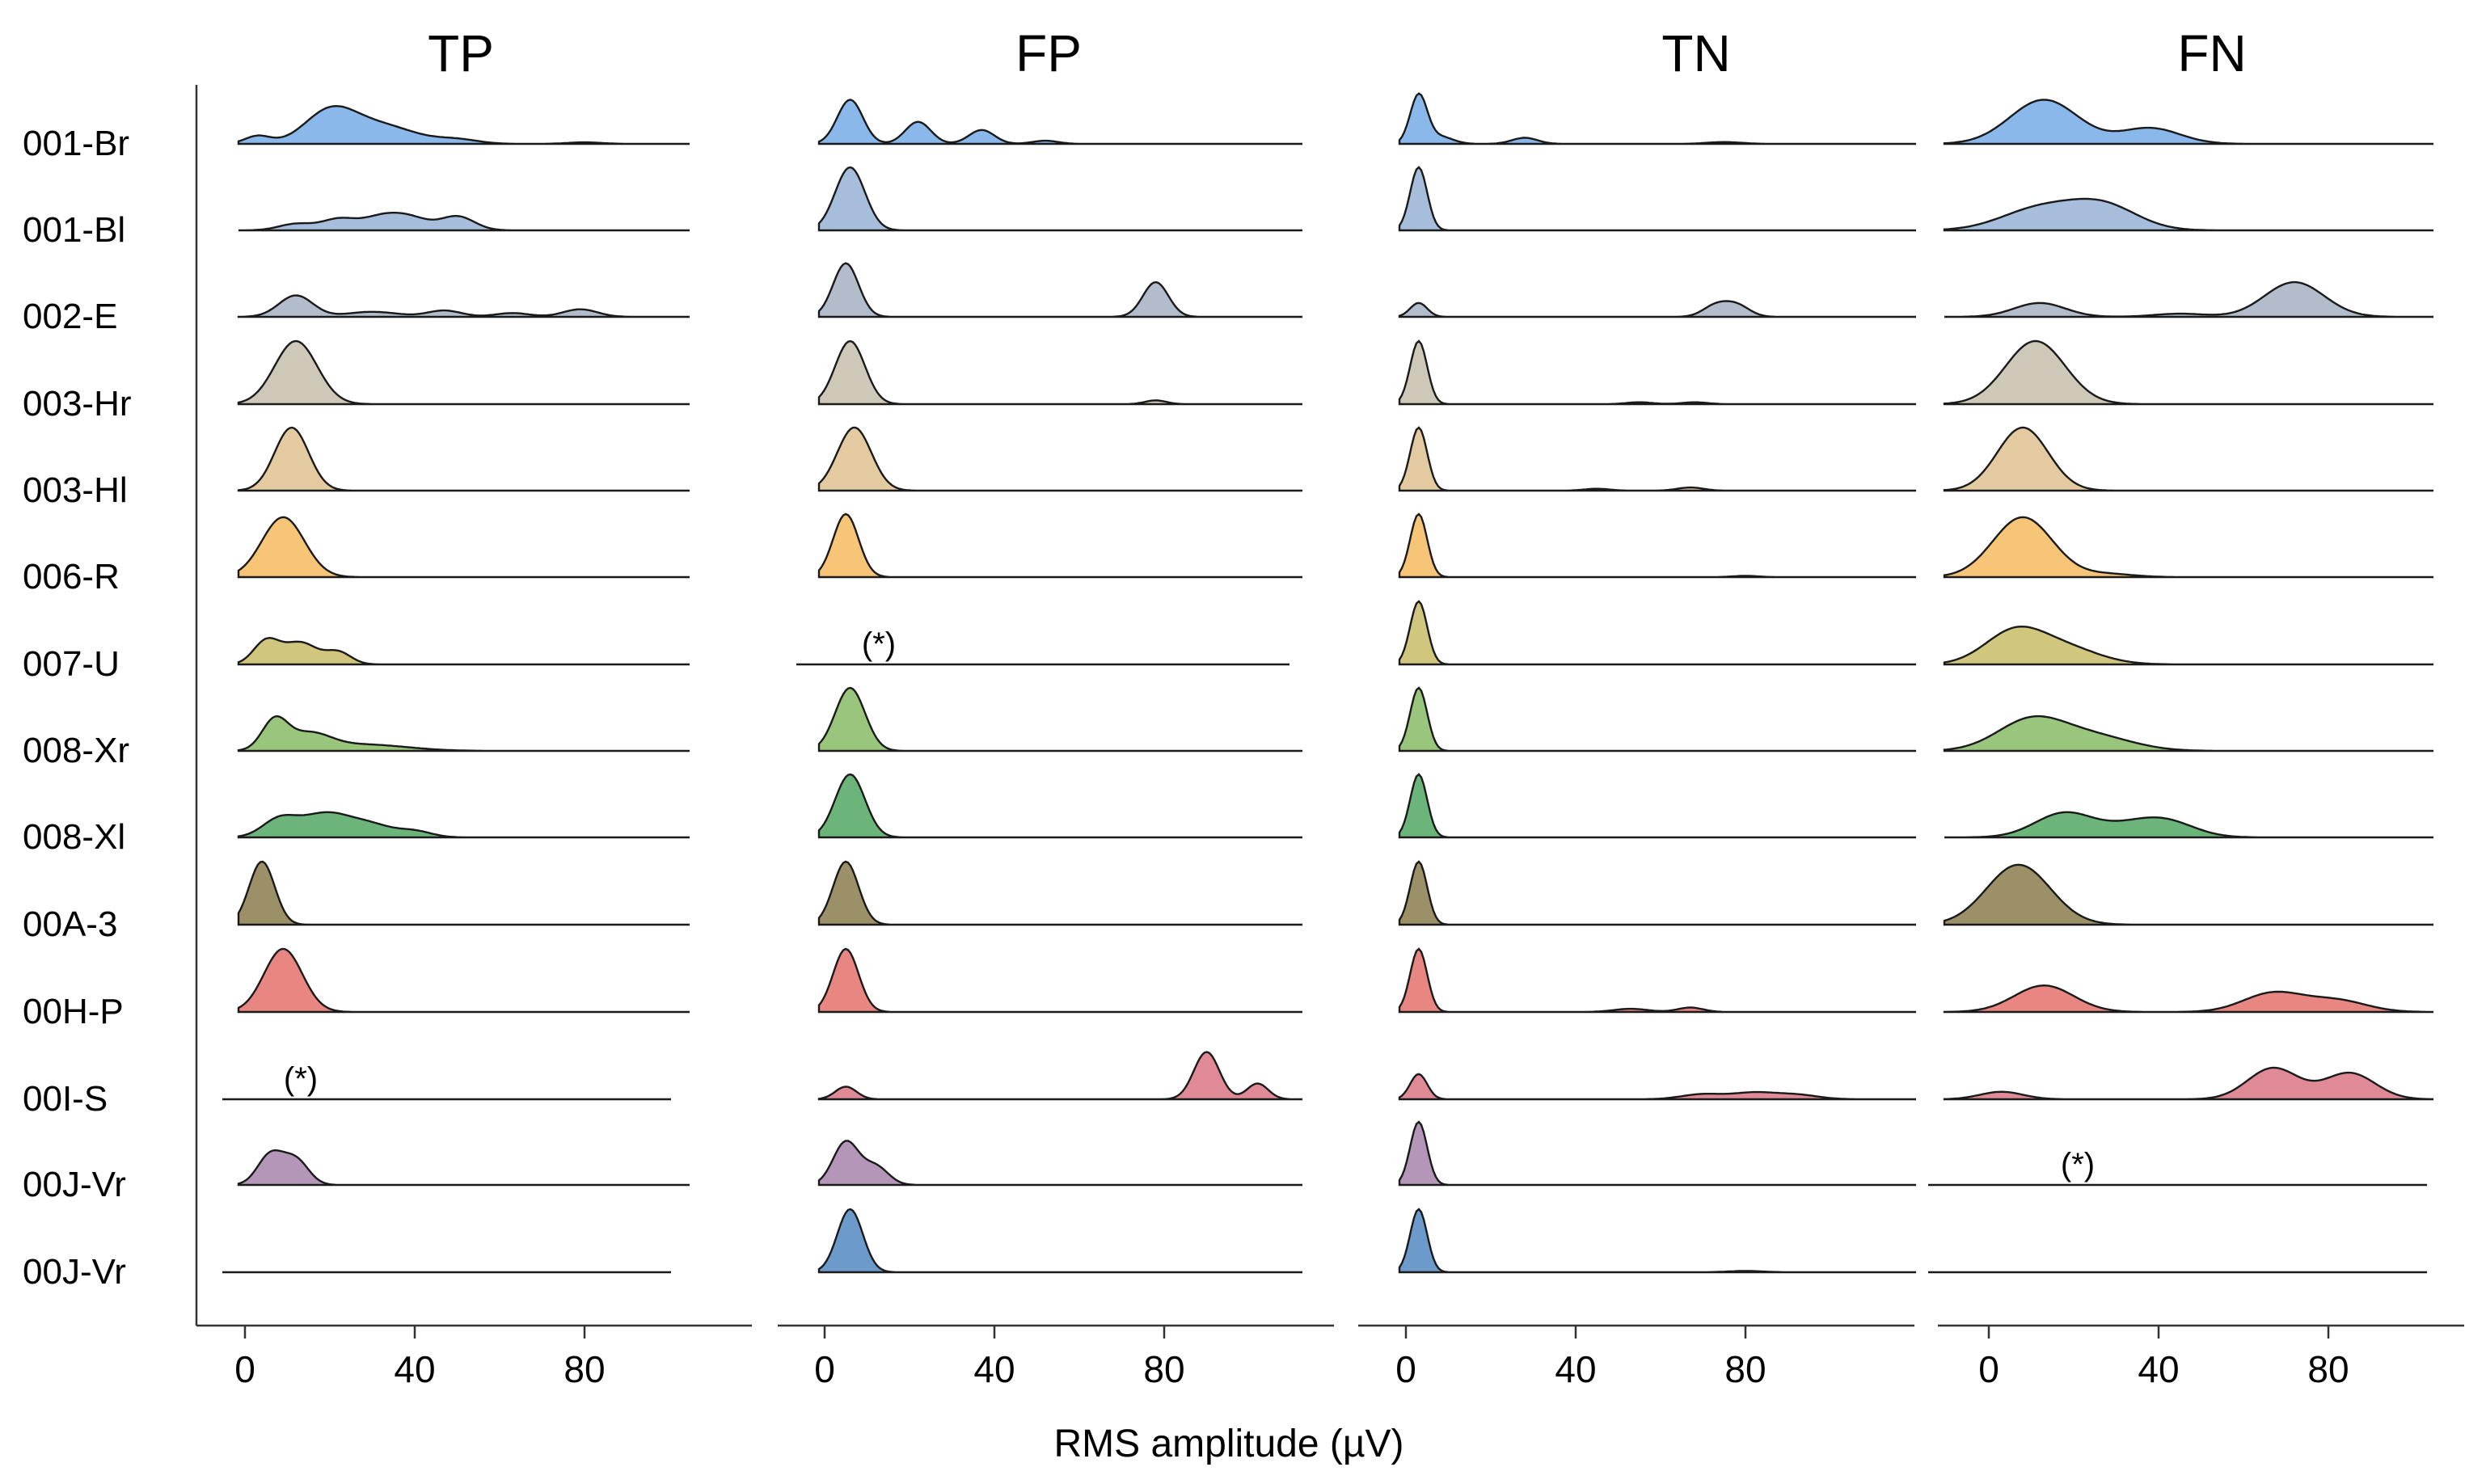 Image resolution: width=2465 pixels, height=1484 pixels. What do you see at coordinates (461, 53) in the screenshot?
I see `panel-title-tp: TP` at bounding box center [461, 53].